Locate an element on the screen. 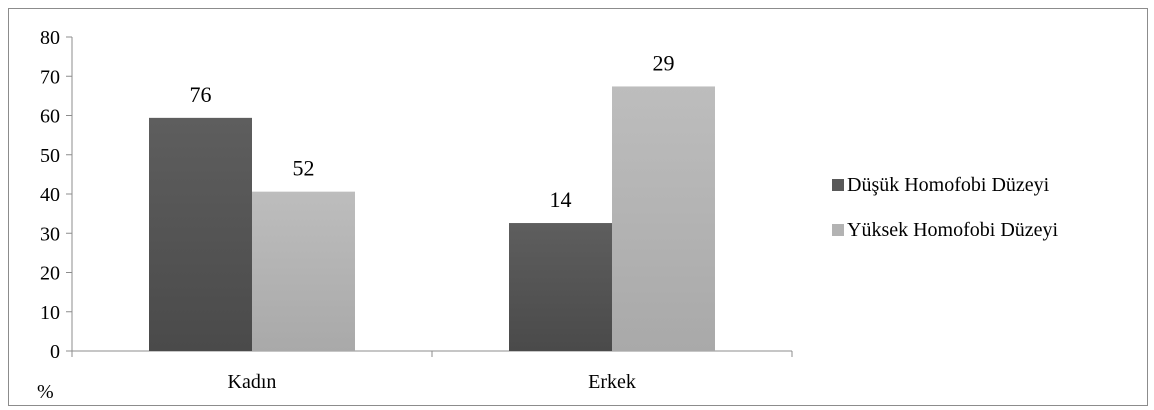  x-tick-label: Kadın is located at coordinates (252, 382).